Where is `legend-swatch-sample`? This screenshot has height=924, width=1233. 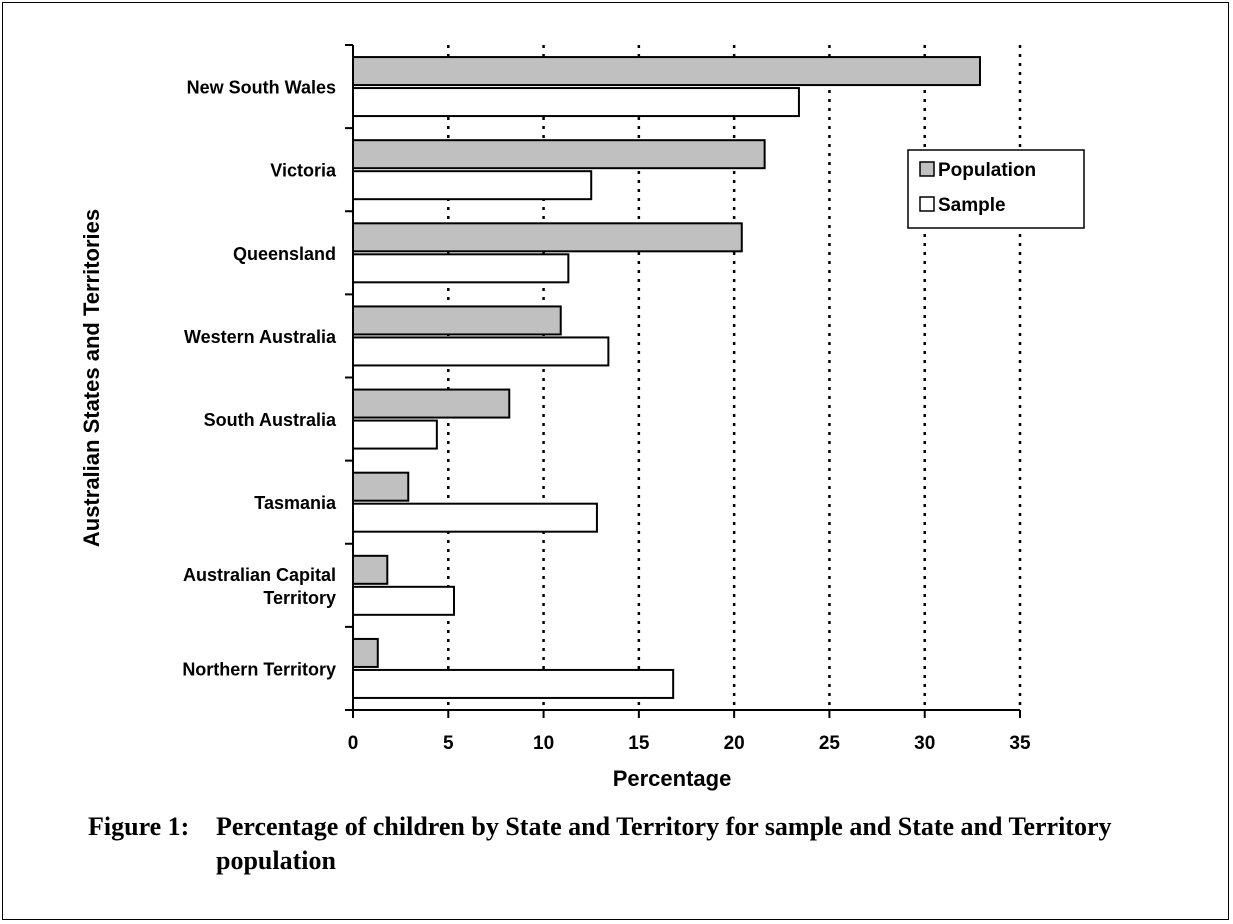 legend-swatch-sample is located at coordinates (927, 204).